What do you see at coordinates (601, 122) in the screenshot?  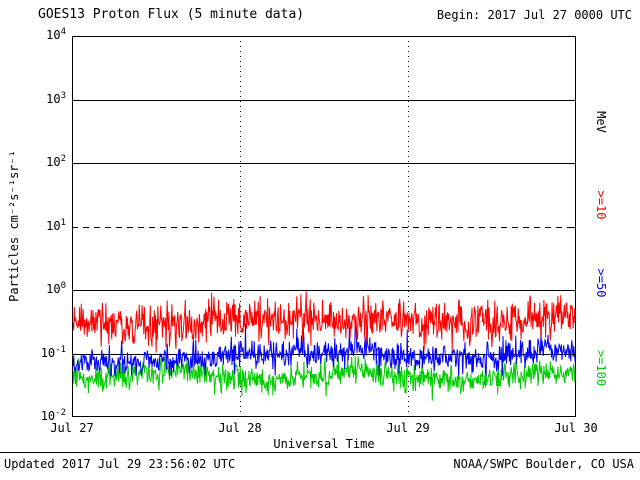 I see `right-axis-unit-label: MeV` at bounding box center [601, 122].